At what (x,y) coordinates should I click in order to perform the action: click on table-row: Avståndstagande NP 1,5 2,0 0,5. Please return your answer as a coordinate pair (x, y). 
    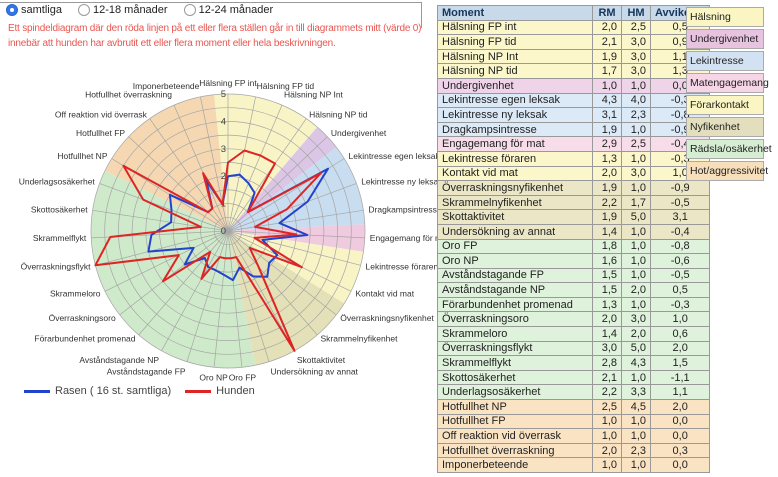
    Looking at the image, I should click on (574, 290).